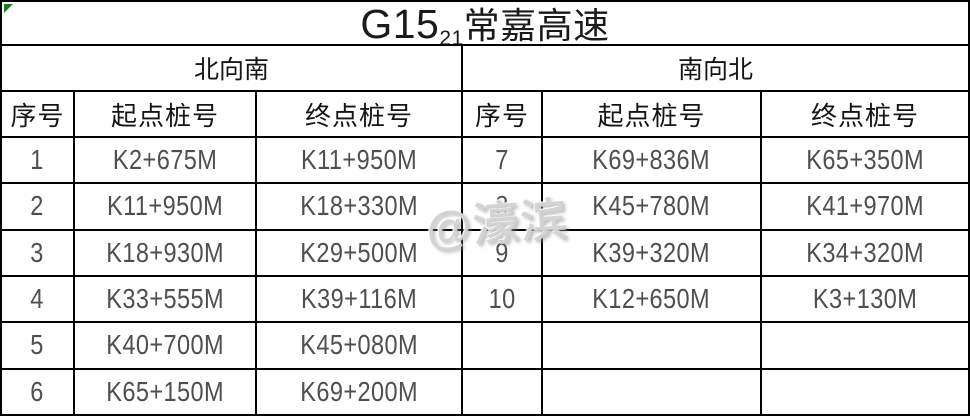 The width and height of the screenshot is (970, 416). I want to click on cell-end-stake: K69+200M, so click(360, 391).